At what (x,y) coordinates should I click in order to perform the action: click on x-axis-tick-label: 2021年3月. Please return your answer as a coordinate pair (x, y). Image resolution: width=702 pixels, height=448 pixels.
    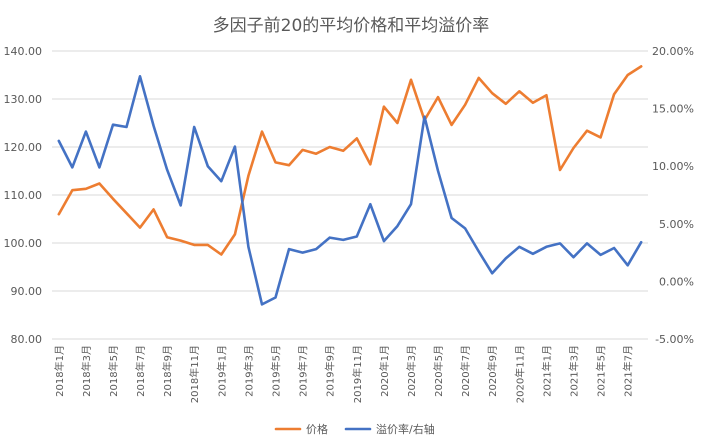
    Looking at the image, I should click on (574, 371).